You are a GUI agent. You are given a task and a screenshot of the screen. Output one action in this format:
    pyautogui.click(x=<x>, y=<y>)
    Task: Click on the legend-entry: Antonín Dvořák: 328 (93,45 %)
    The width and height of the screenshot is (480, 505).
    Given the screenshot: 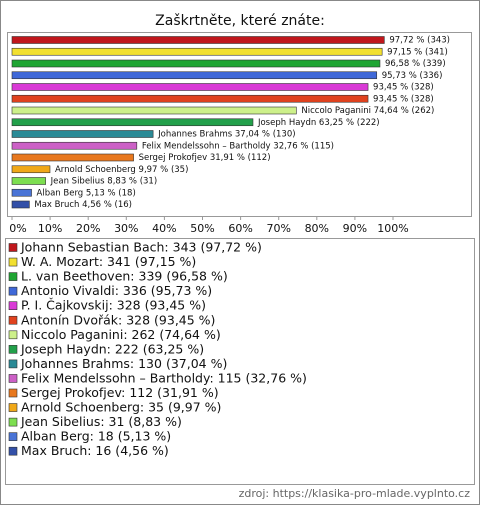 What is the action you would take?
    pyautogui.click(x=118, y=319)
    